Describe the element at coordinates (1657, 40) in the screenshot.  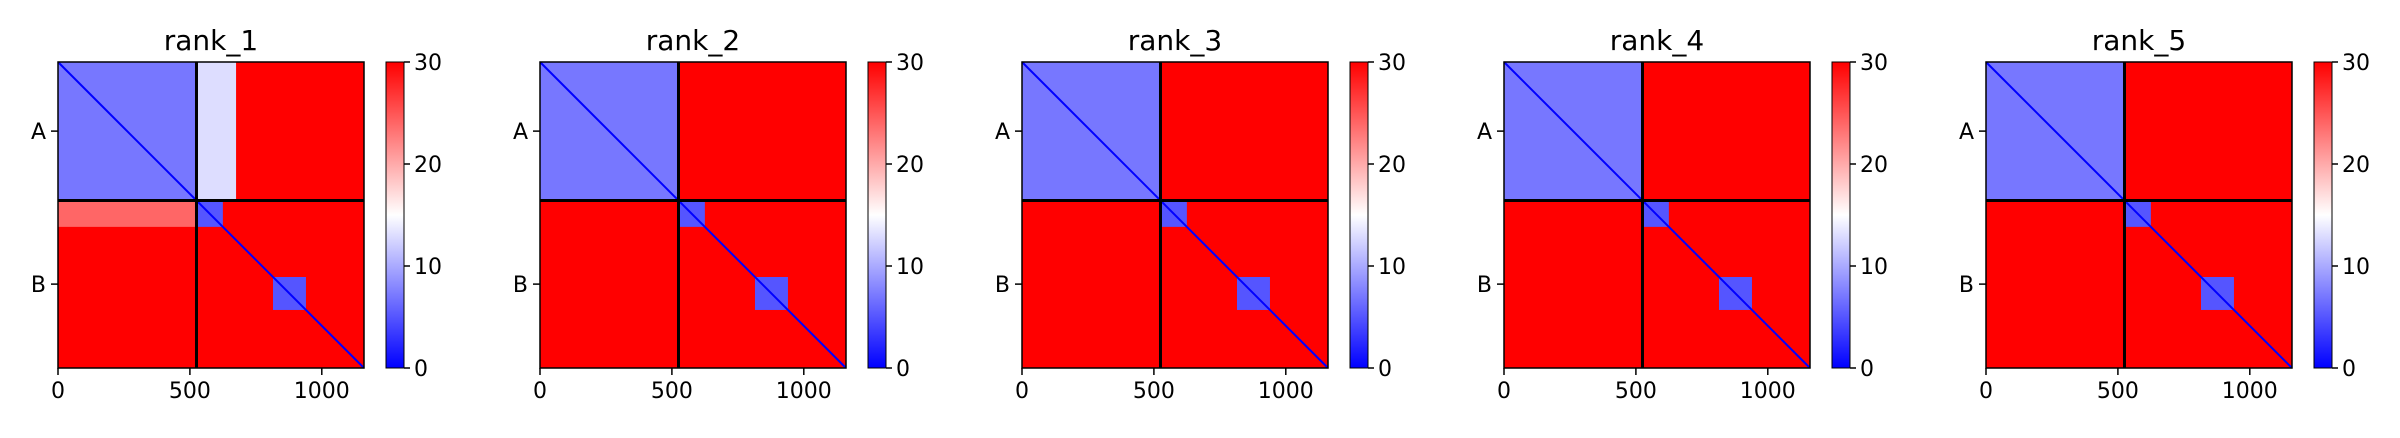
I see `panel-title: rank_4` at that location.